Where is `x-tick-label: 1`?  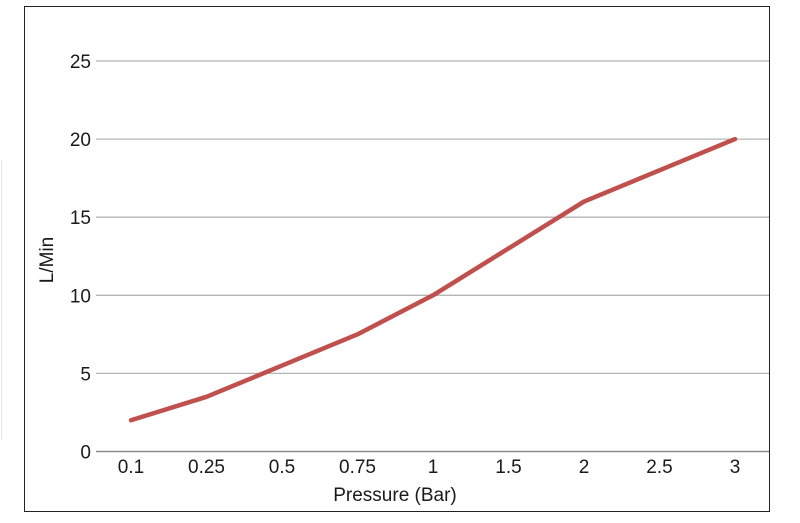 x-tick-label: 1 is located at coordinates (433, 467).